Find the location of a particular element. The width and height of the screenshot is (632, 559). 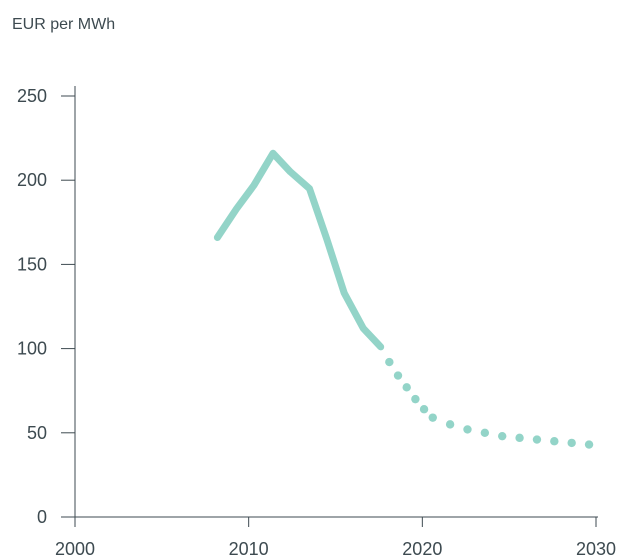

x-tick-label: 2000 is located at coordinates (75, 549).